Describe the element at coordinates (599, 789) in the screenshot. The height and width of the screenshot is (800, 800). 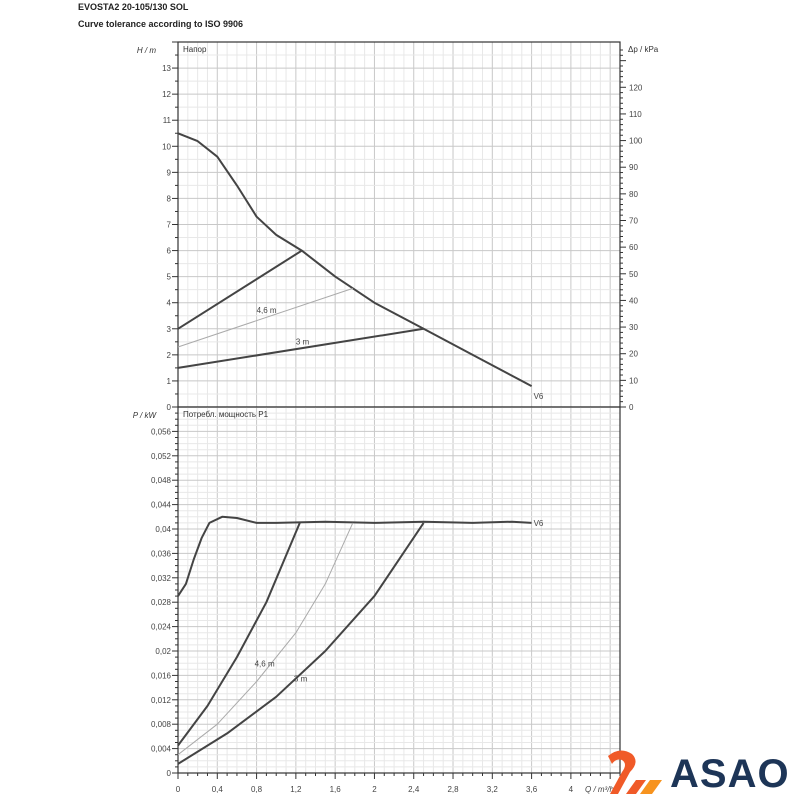
I see `x-axis-label: Q / m³/h` at that location.